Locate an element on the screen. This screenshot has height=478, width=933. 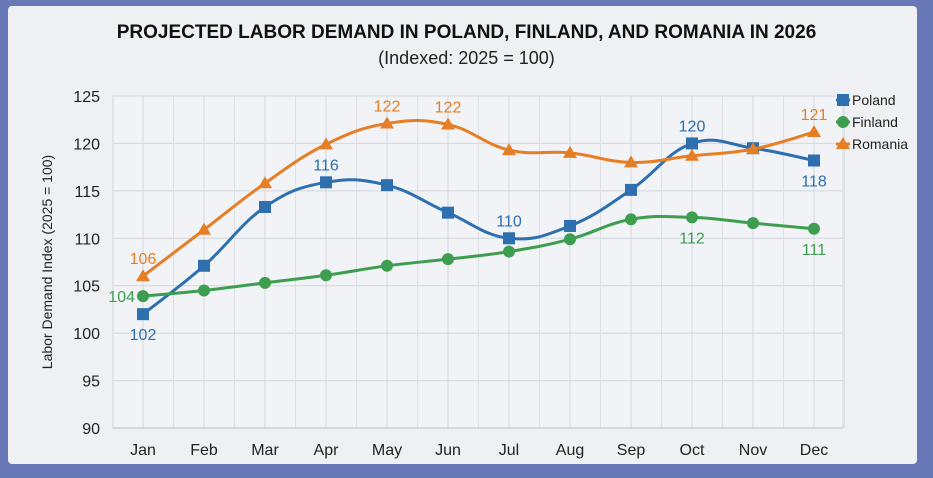
y-axis-label: Labor Demand Index (2025 = 100) is located at coordinates (47, 262).